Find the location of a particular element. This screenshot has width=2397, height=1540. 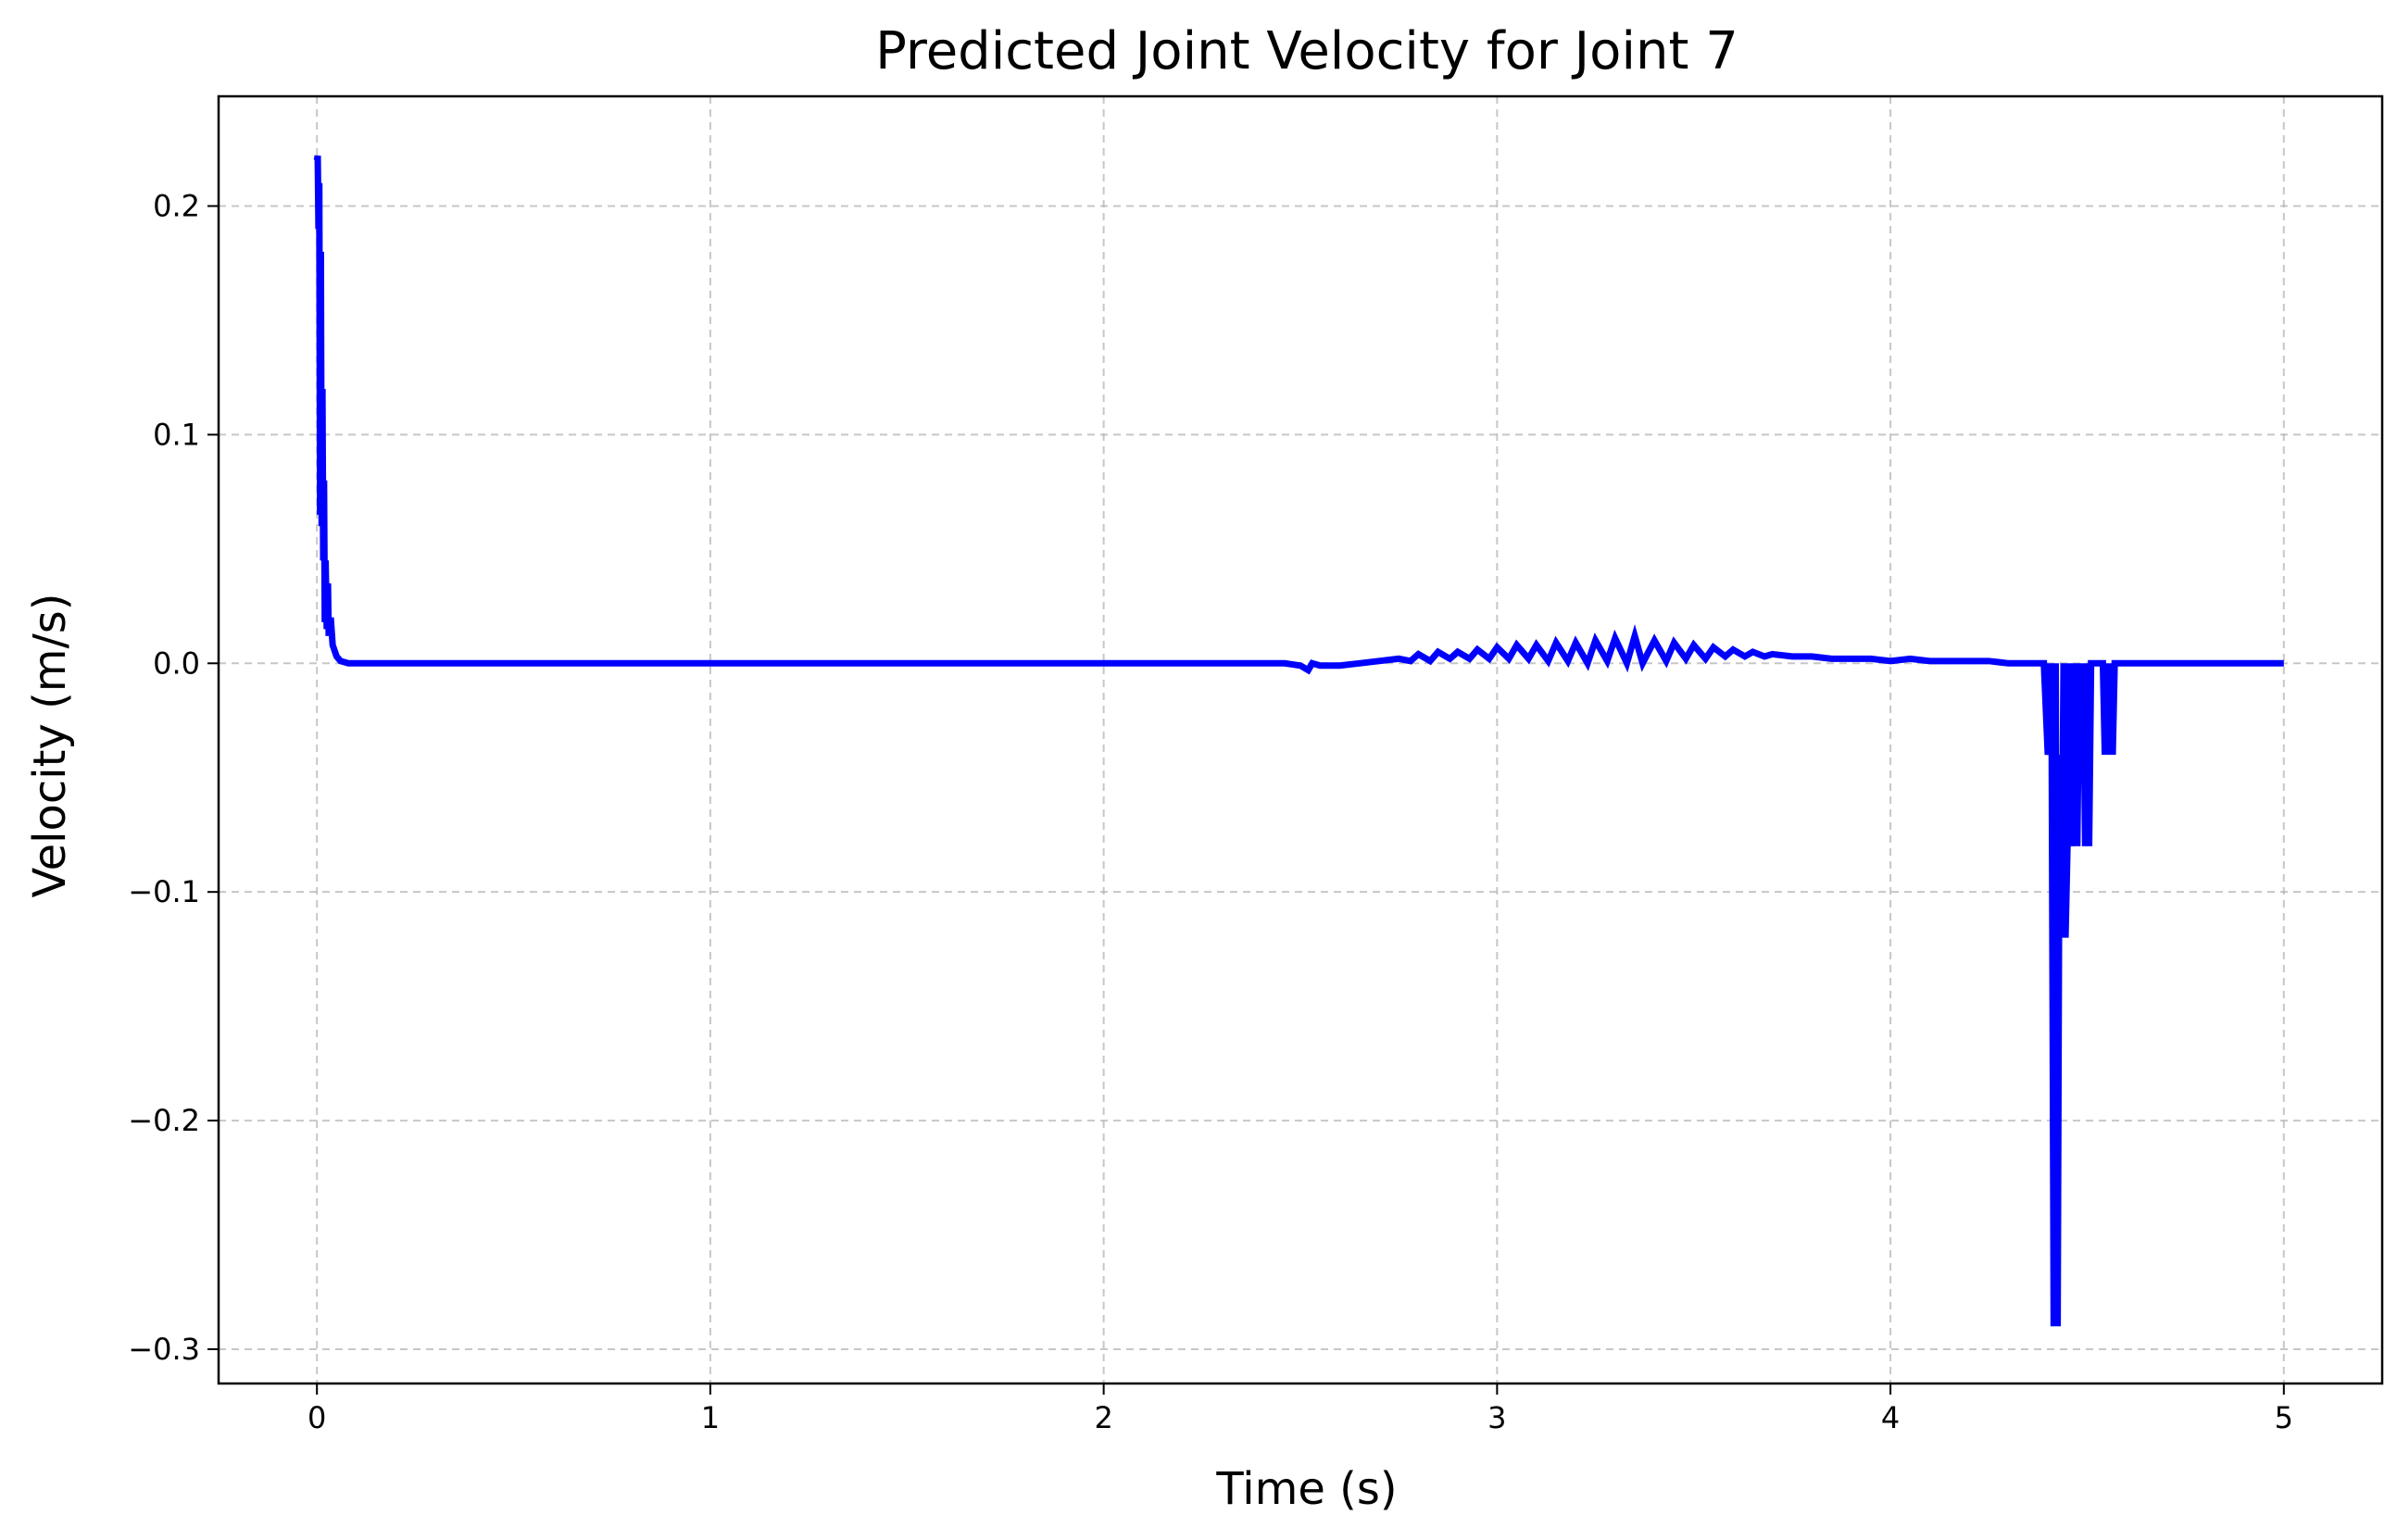

y-tick-label: 0.1 is located at coordinates (176, 434).